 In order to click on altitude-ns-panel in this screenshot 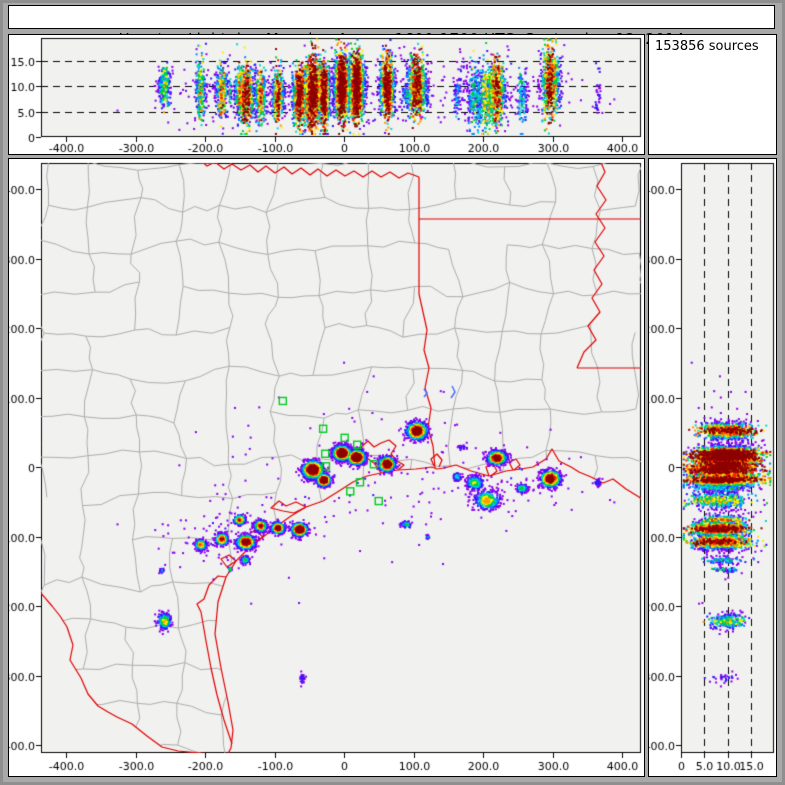, I will do `click(712, 467)`.